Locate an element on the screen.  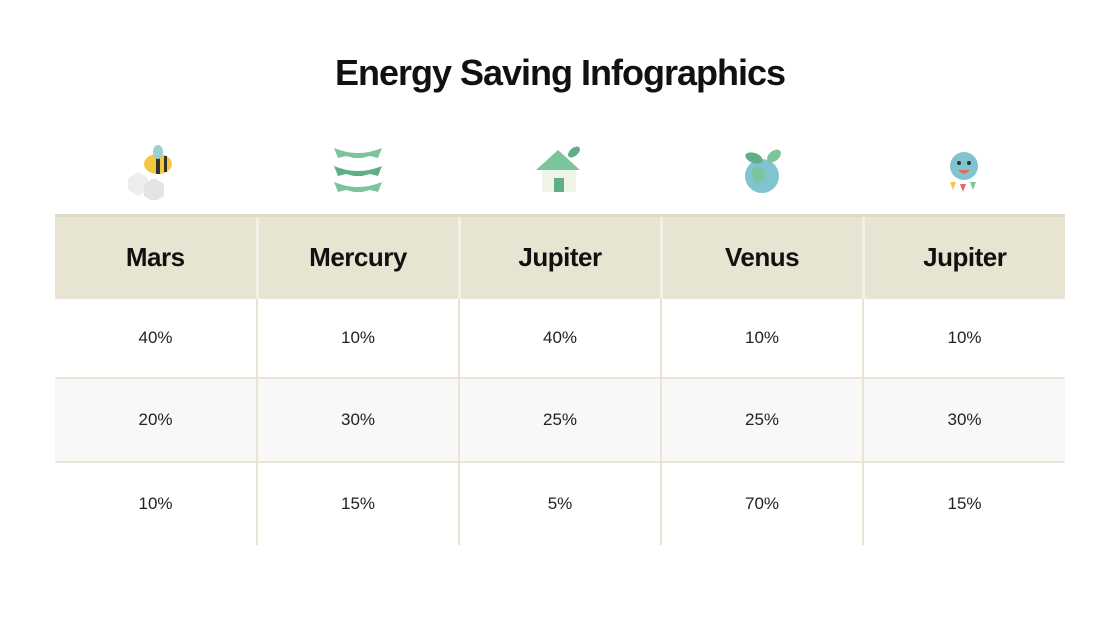
table-row: 10% 15% 5% 70% 15% is located at coordinates (560, 503).